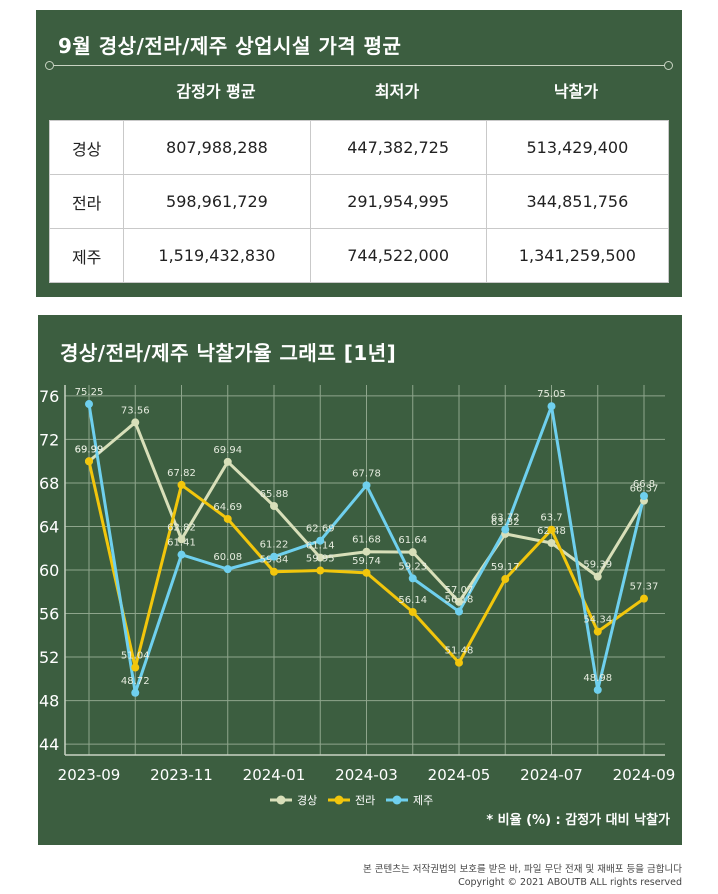 The height and width of the screenshot is (894, 718). I want to click on data-label: 61.41, so click(181, 543).